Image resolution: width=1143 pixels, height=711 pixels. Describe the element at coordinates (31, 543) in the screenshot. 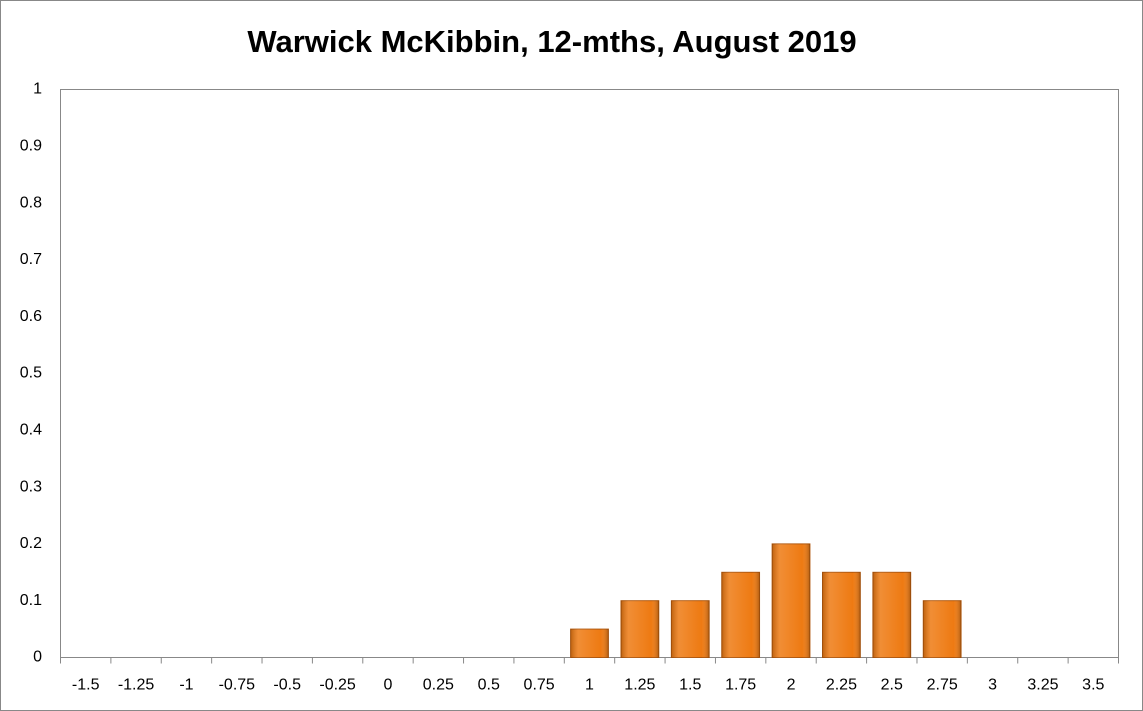

I see `y-tick-label: 0.2` at that location.